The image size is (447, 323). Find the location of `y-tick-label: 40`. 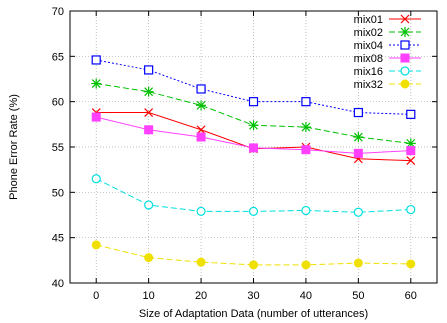

y-tick-label: 40 is located at coordinates (58, 284).